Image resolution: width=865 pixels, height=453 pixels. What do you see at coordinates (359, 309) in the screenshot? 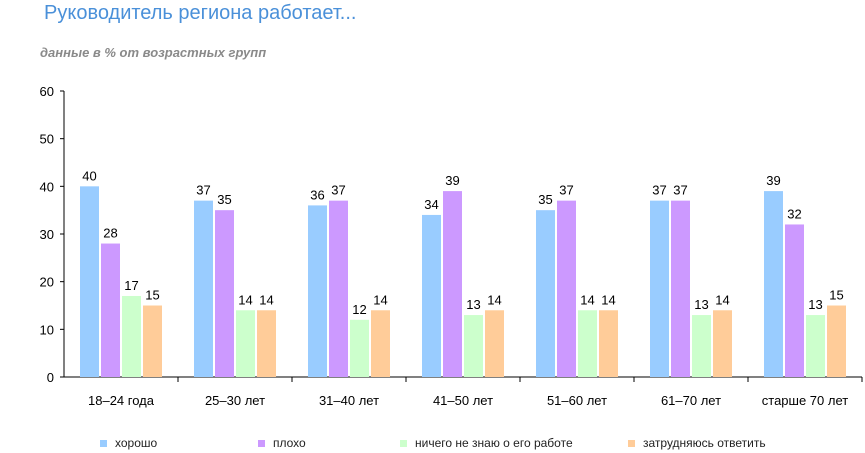
I see `data-label: 12` at bounding box center [359, 309].